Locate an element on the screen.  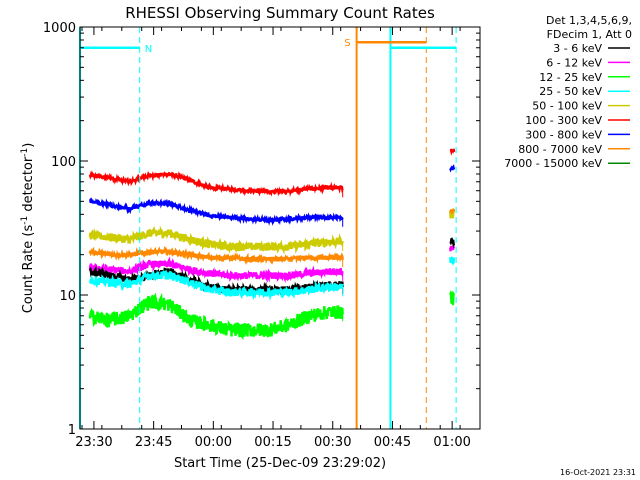
series-25-50-kev-line is located at coordinates (216, 285).